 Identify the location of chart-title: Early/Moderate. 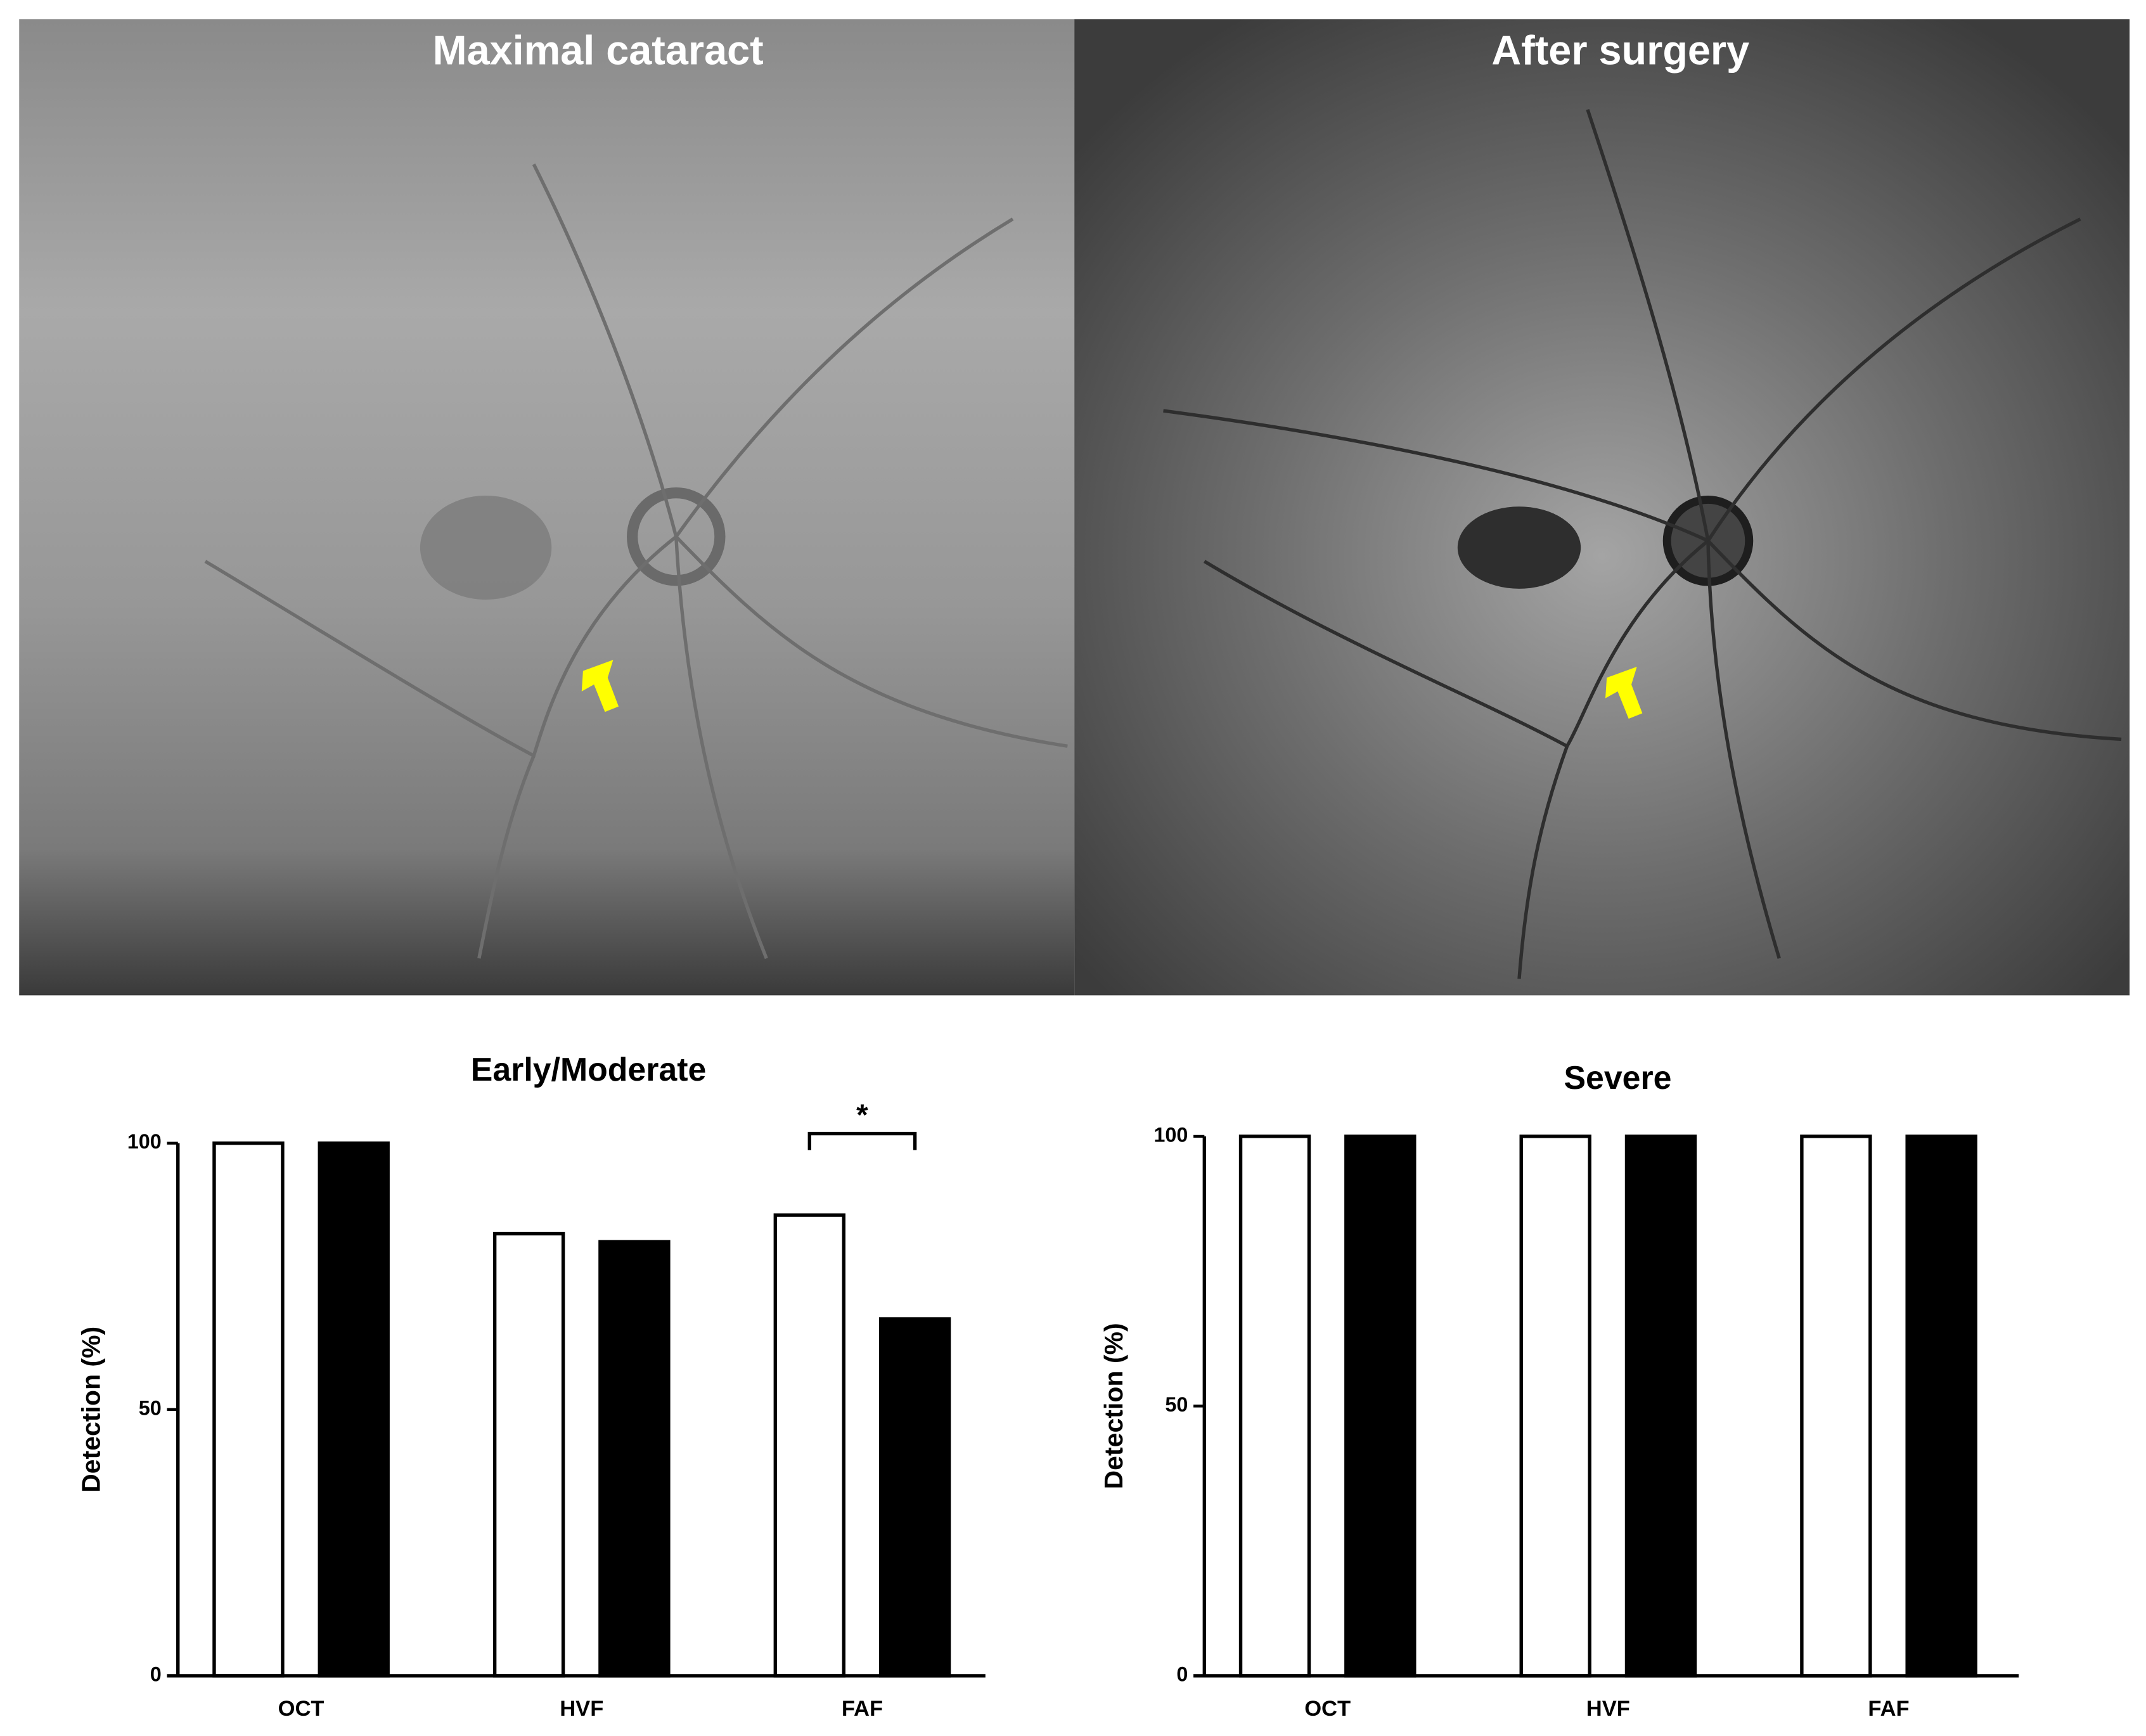
(589, 1069).